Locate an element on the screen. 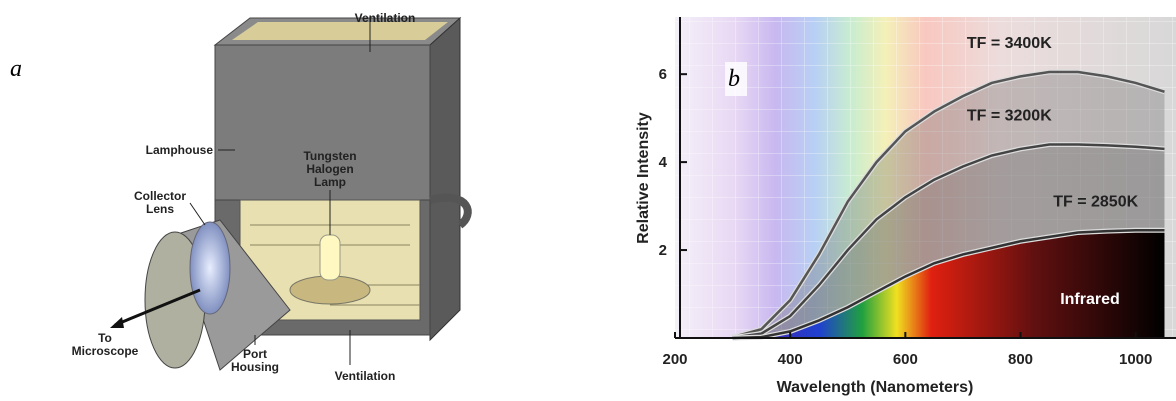  label: Collector is located at coordinates (160, 196).